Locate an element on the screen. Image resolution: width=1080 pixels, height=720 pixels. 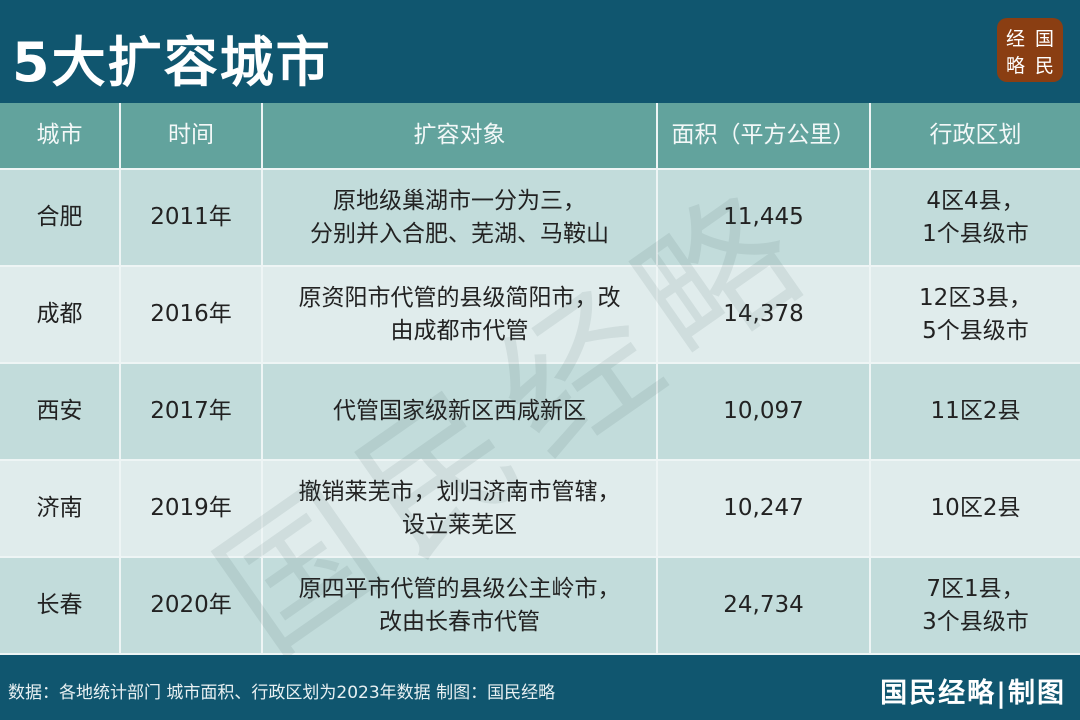
cell-division: 11区2县 is located at coordinates (974, 411).